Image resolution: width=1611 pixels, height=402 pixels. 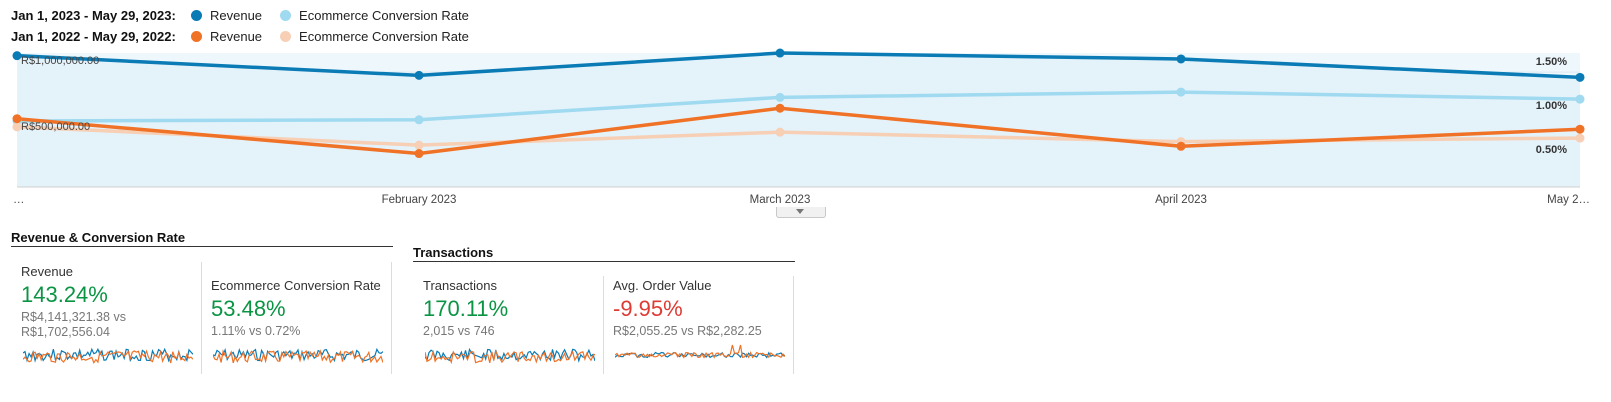 What do you see at coordinates (93, 36) in the screenshot?
I see `legend-previous-range: Jan 1, 2022 - May 29, 2022:` at bounding box center [93, 36].